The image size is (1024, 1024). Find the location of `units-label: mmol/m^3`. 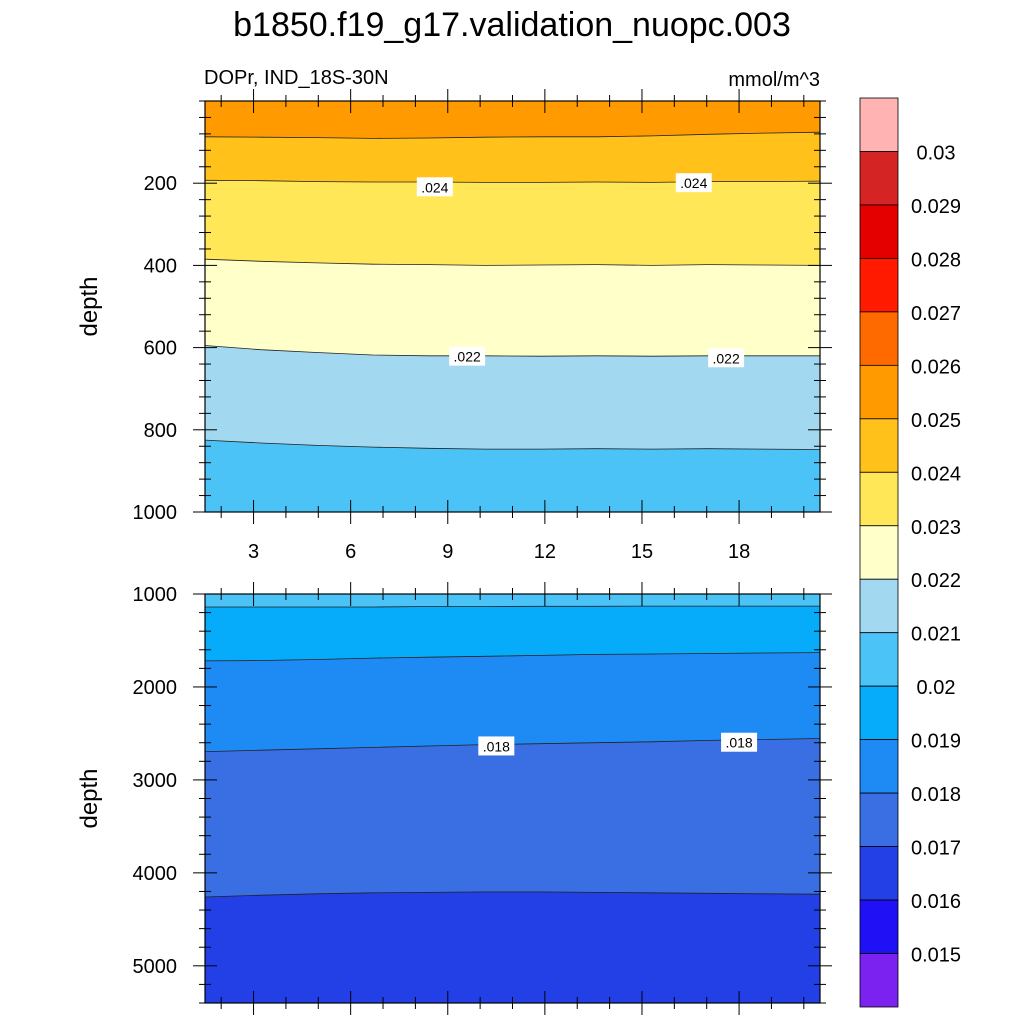

units-label: mmol/m^3 is located at coordinates (774, 80).